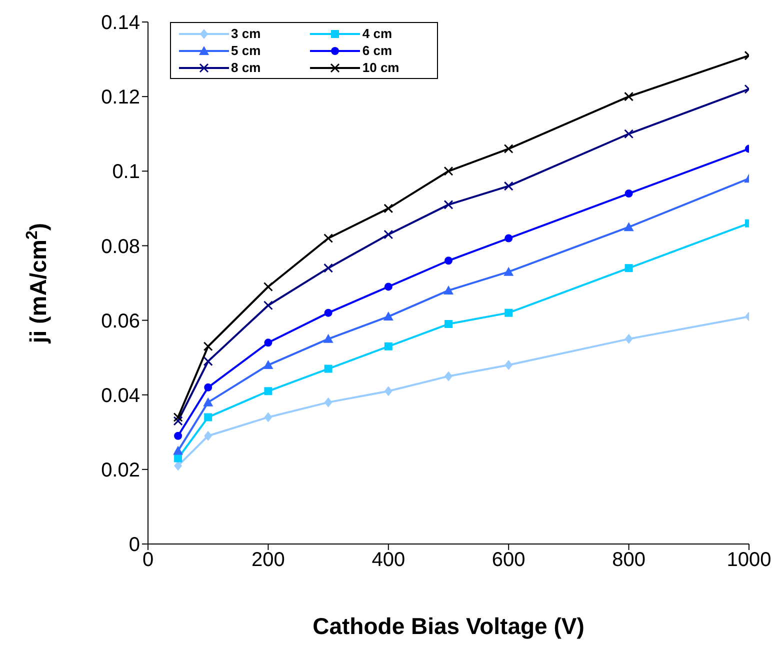 This screenshot has width=783, height=662. Describe the element at coordinates (448, 626) in the screenshot. I see `x-axis-title: Cathode Bias Voltage (V)` at that location.